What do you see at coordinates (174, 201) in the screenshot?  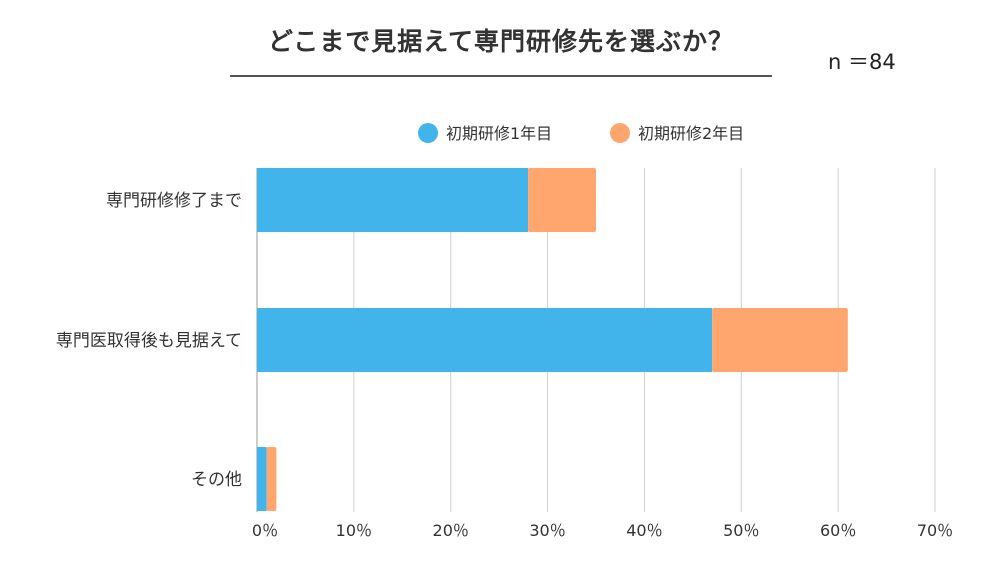 I see `category-label: 専門研修修了まで` at bounding box center [174, 201].